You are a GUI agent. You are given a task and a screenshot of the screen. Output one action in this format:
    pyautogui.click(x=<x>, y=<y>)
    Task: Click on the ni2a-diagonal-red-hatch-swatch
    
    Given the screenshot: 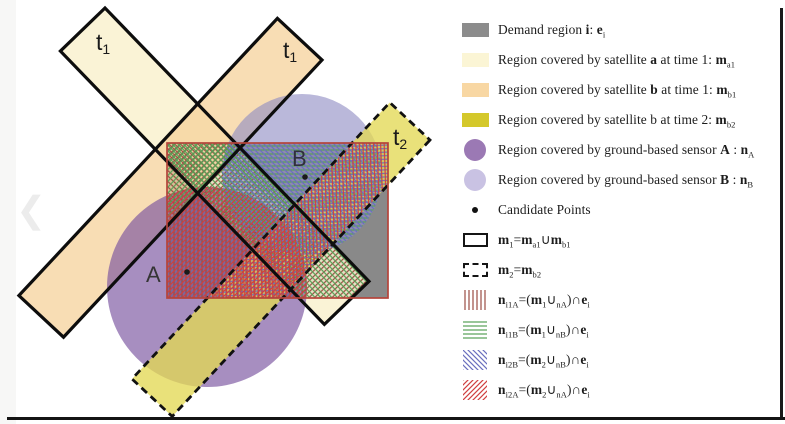 What is the action you would take?
    pyautogui.click(x=475, y=390)
    